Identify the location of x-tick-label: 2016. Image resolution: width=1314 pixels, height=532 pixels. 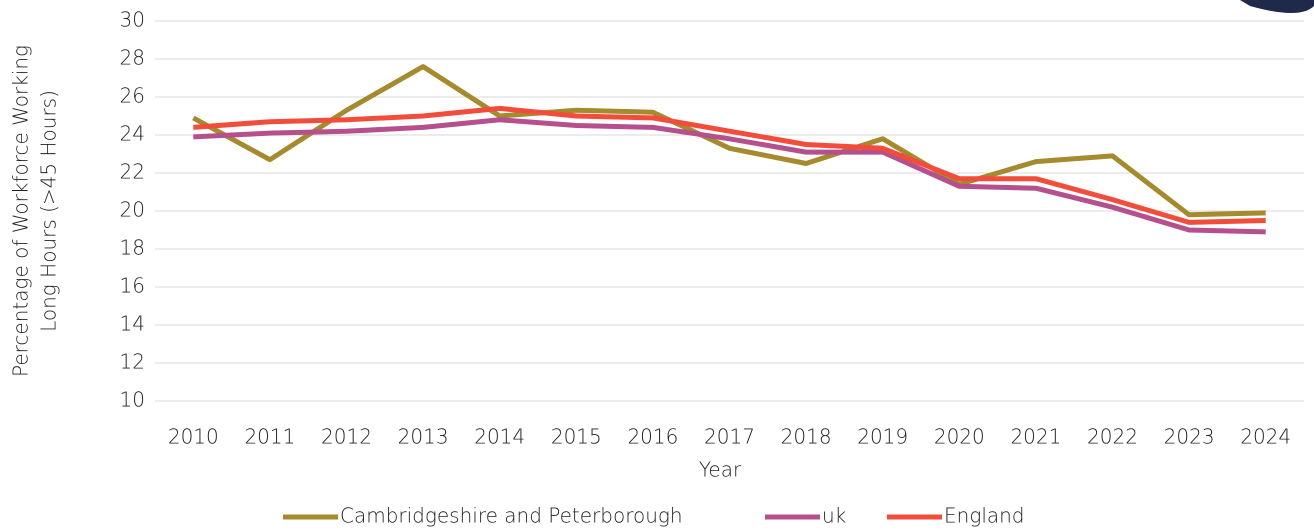
(652, 437).